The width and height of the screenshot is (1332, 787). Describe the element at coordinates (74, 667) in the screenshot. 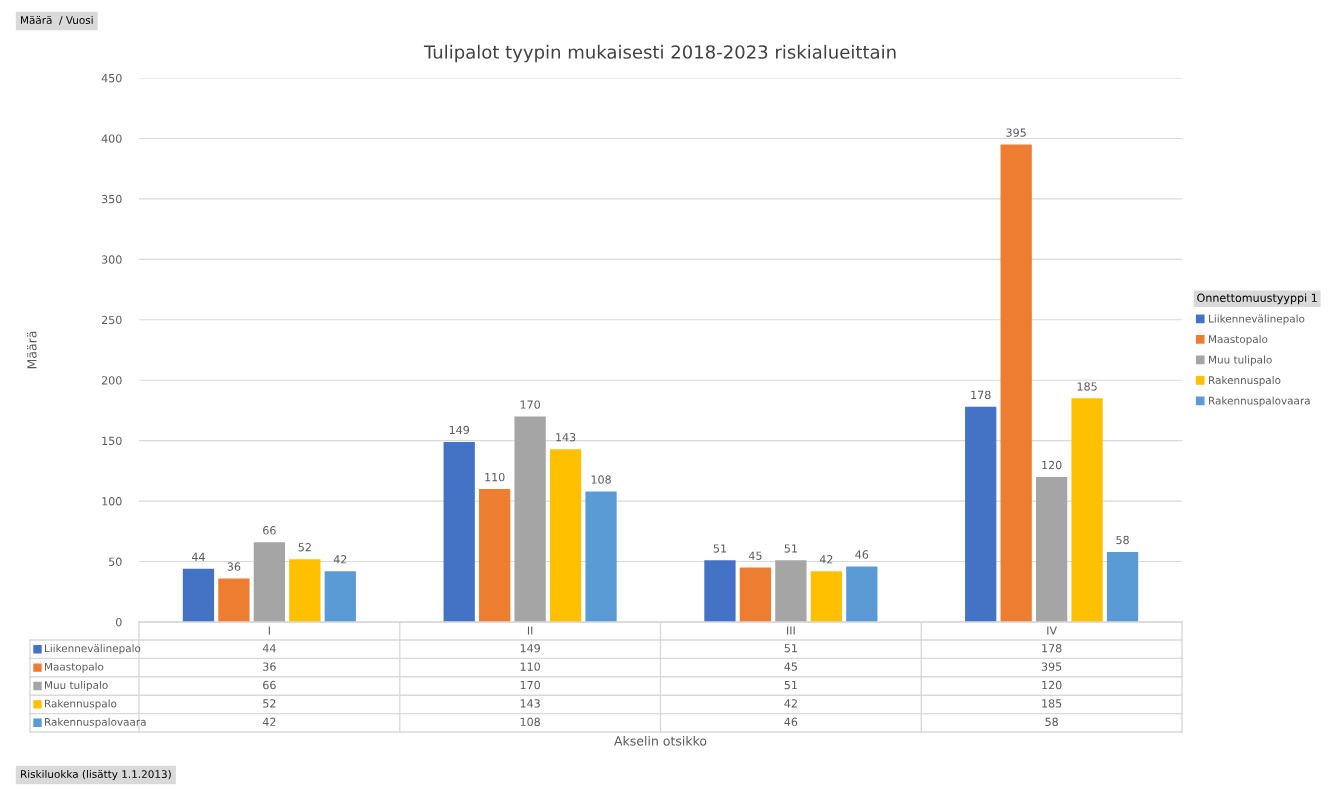

I see `legend-label: Maastopalo` at that location.